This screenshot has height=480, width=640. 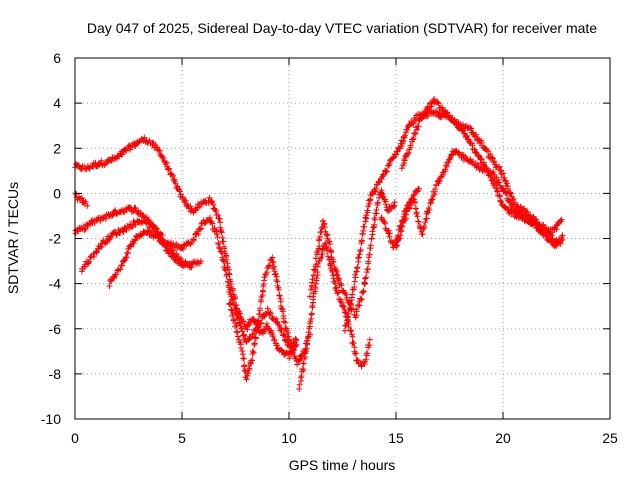 I want to click on series-track-d, so click(x=150, y=258).